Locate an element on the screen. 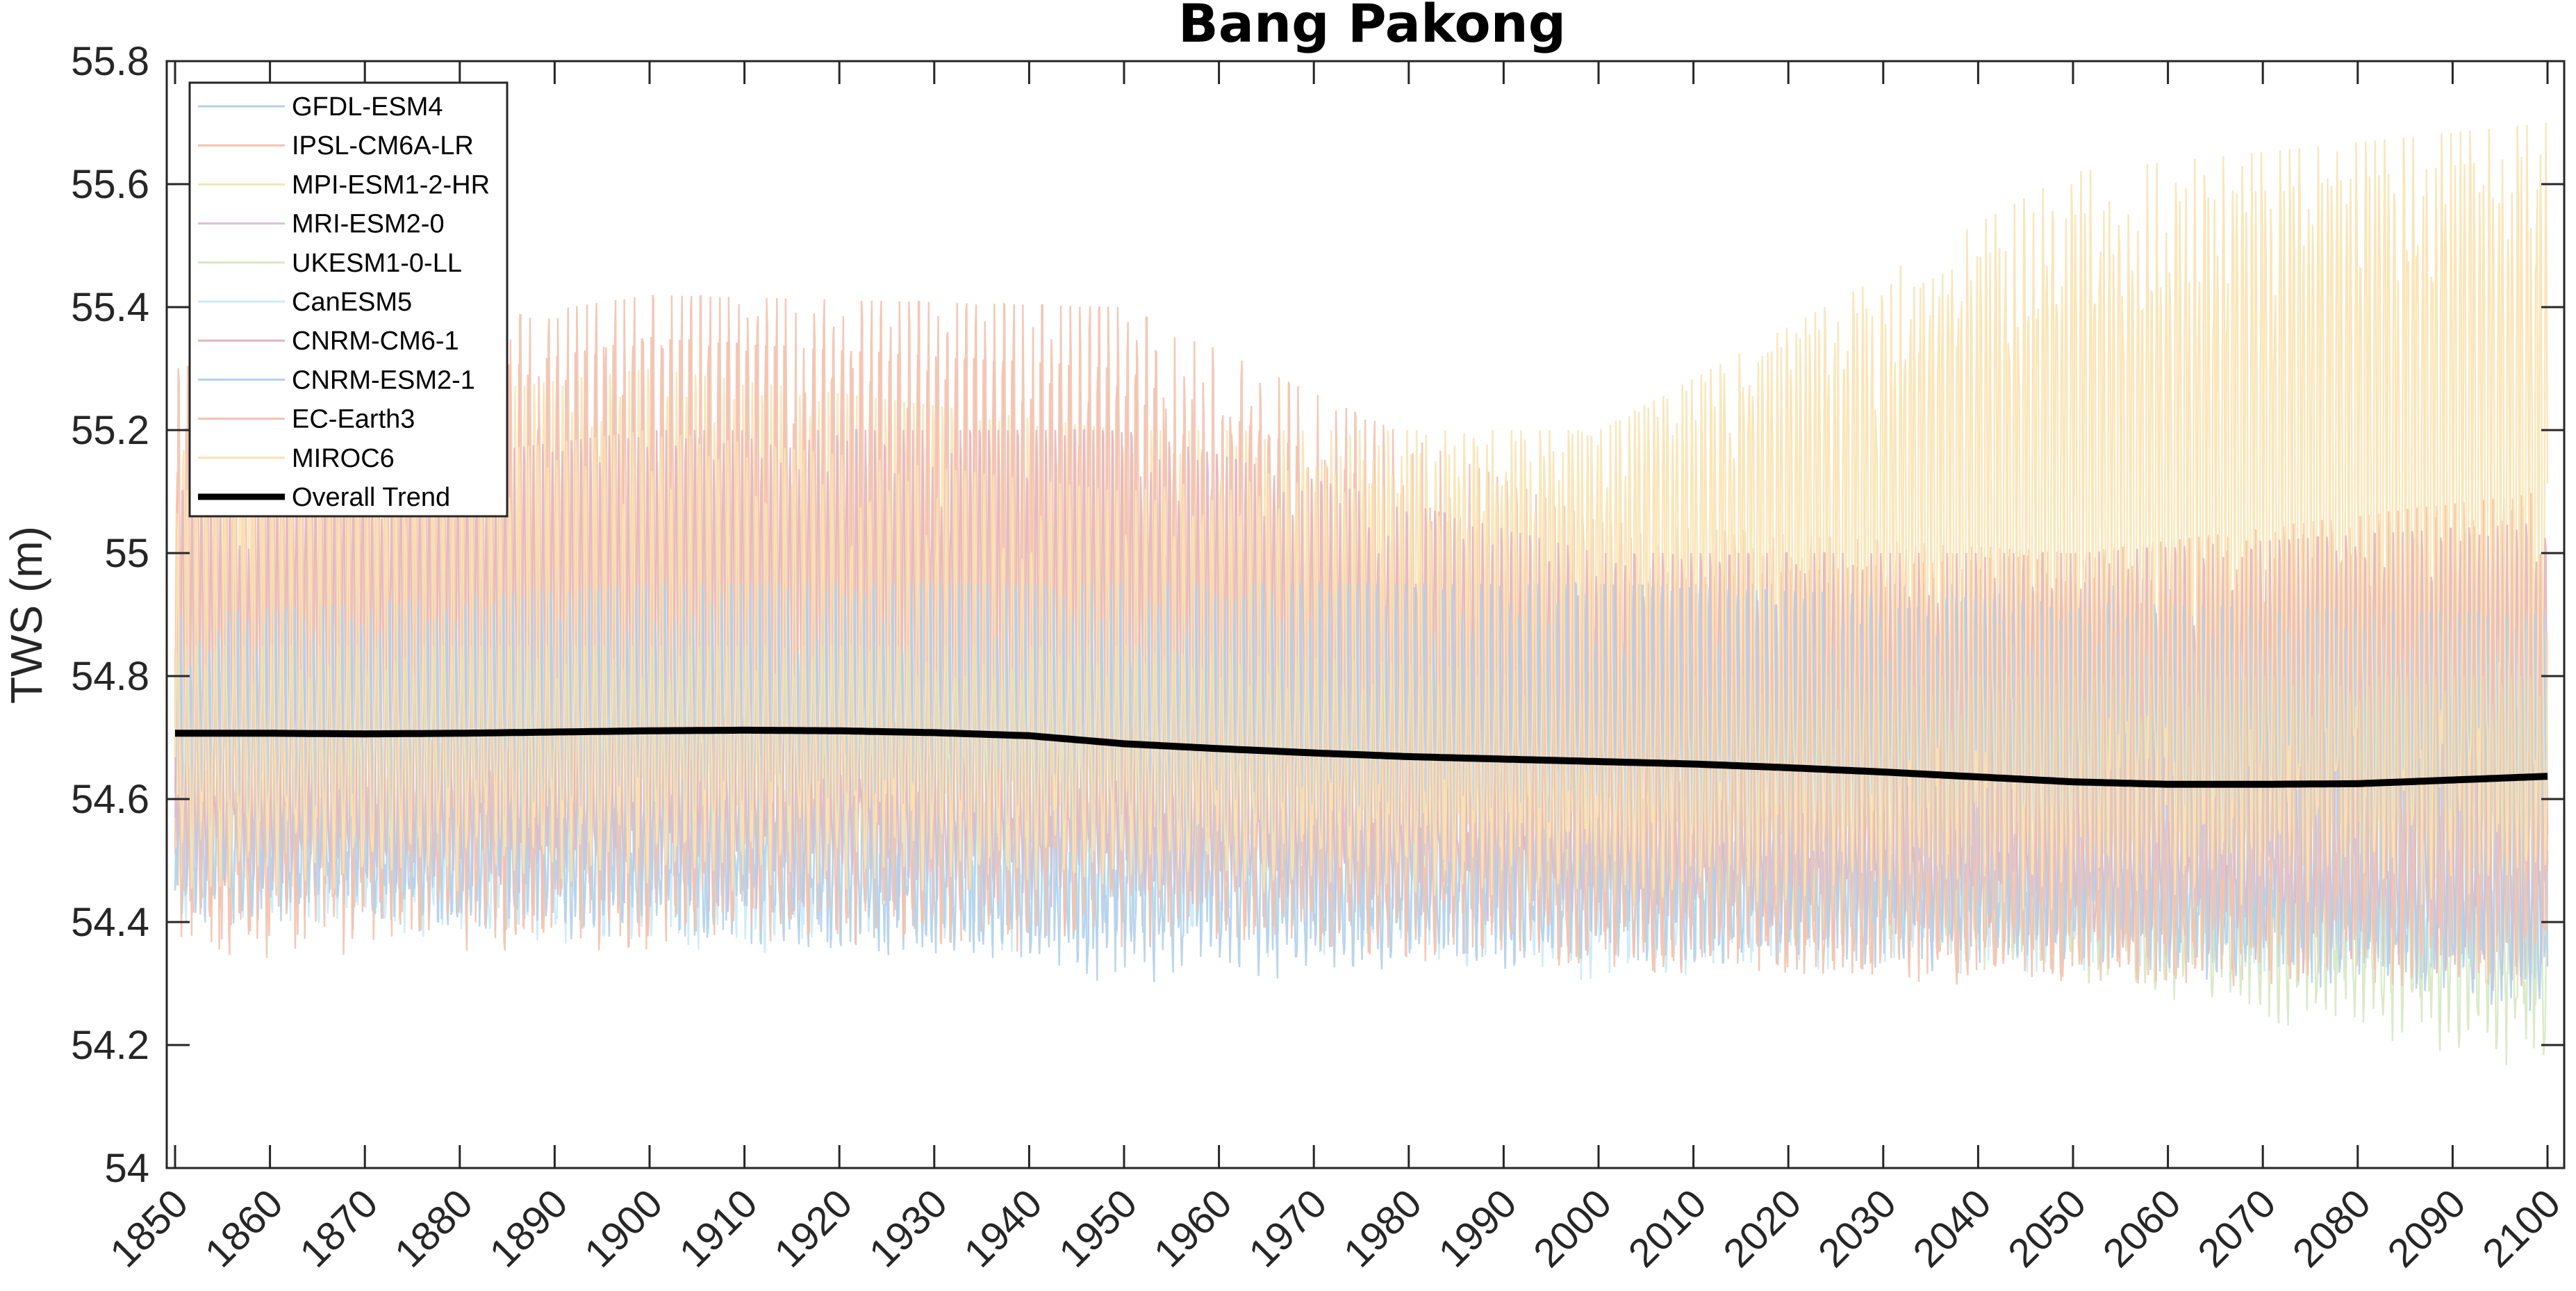 This screenshot has height=1291, width=2576. x-tick-label: 2060 is located at coordinates (2143, 1228).